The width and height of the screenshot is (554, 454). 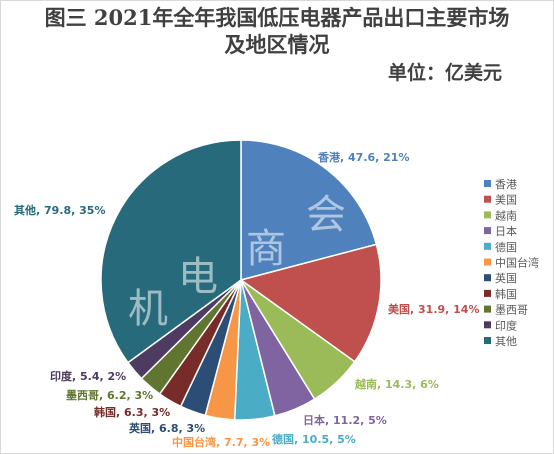 What do you see at coordinates (60, 210) in the screenshot?
I see `data-label-11: 其他, 79.8, 35%` at bounding box center [60, 210].